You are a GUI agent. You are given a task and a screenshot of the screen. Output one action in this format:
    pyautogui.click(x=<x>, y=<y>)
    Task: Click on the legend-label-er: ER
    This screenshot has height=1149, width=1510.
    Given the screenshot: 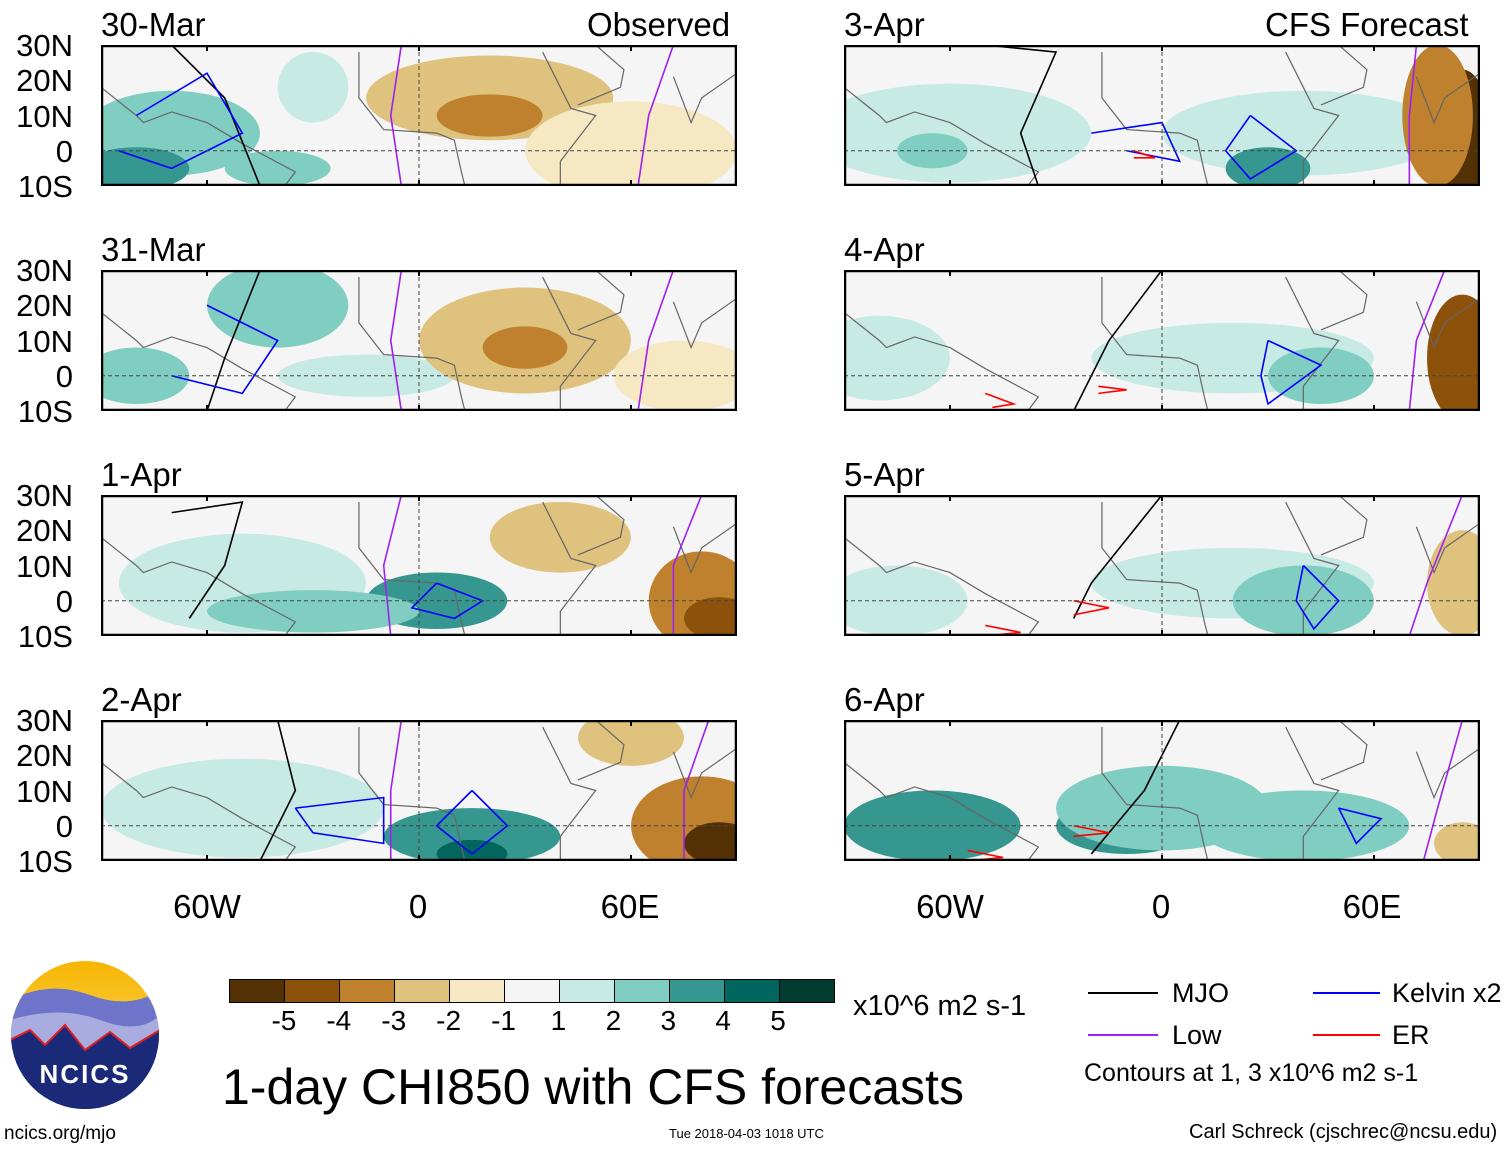 What is the action you would take?
    pyautogui.click(x=1411, y=1035)
    